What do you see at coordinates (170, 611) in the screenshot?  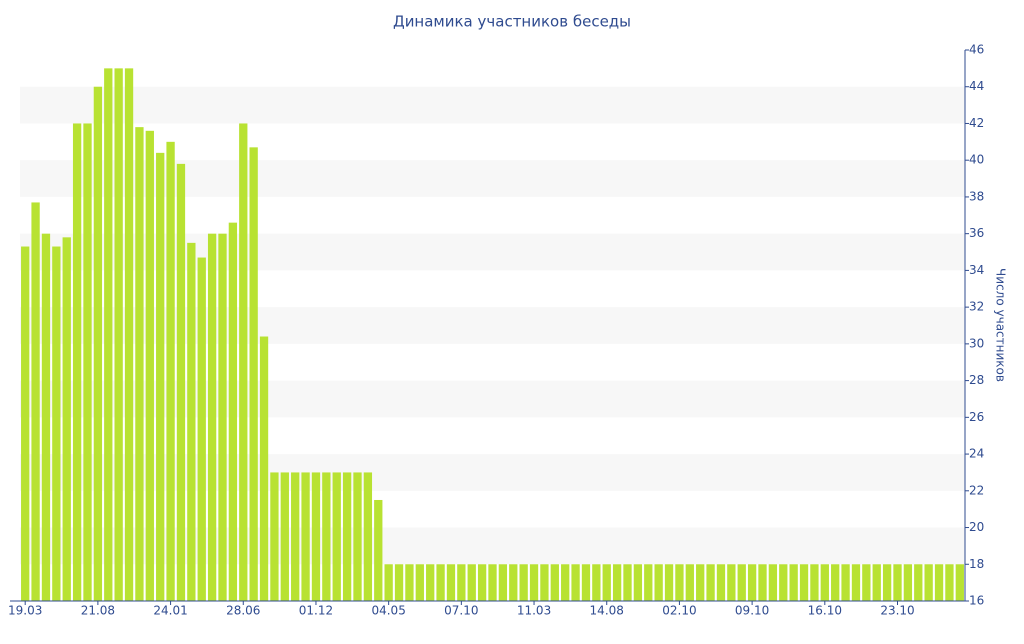 I see `x-tick-label: 24.01` at bounding box center [170, 611].